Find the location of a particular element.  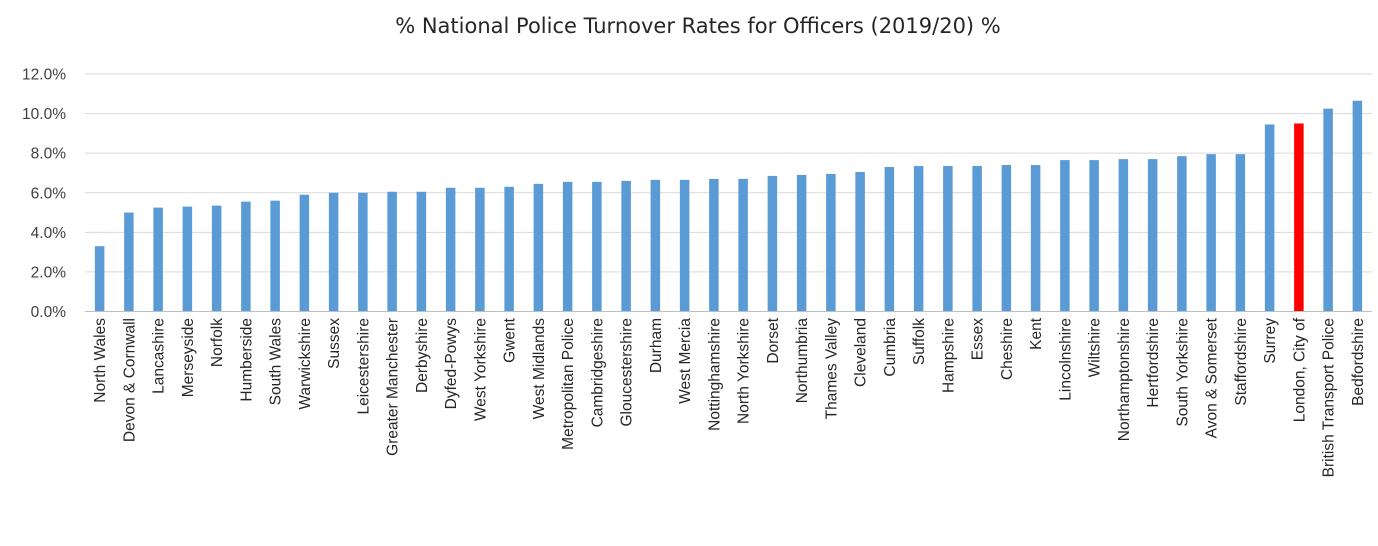

y-tick-label: 0.0% is located at coordinates (49, 312).